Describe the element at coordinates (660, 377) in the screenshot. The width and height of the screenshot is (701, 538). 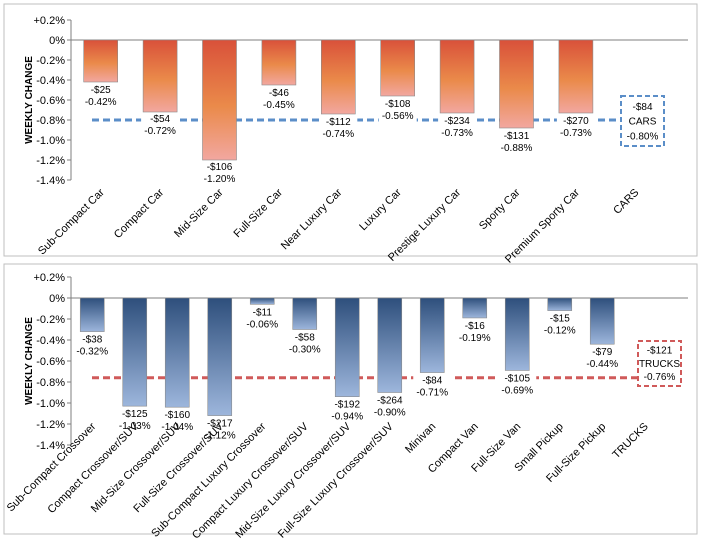
I see `average-percent: -0.76%` at that location.